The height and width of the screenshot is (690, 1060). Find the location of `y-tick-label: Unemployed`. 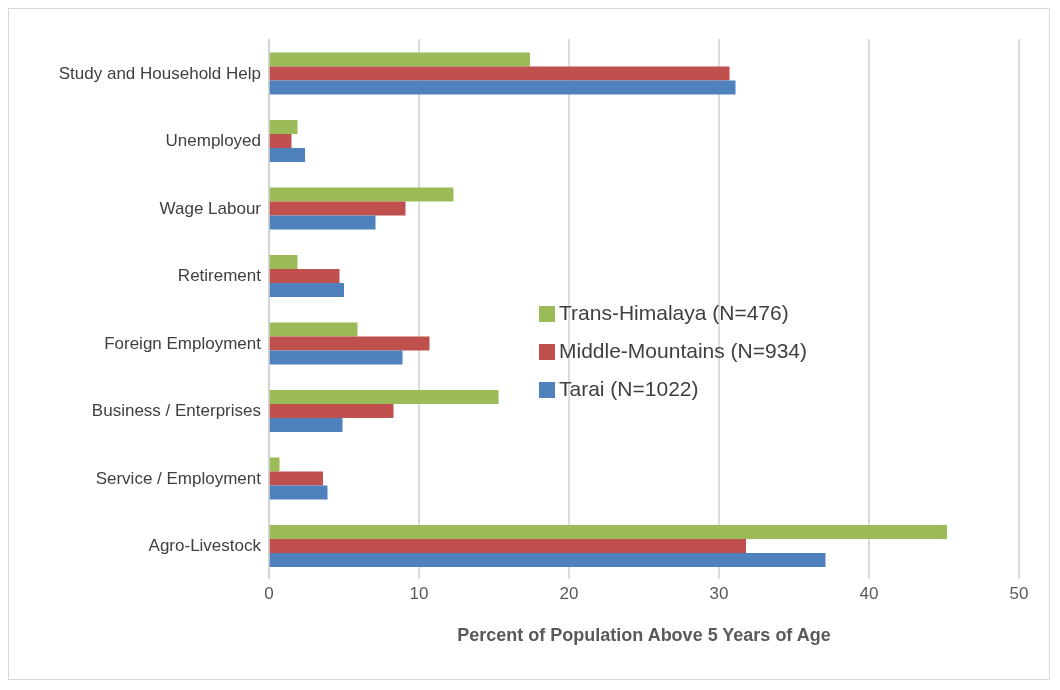

y-tick-label: Unemployed is located at coordinates (213, 141).